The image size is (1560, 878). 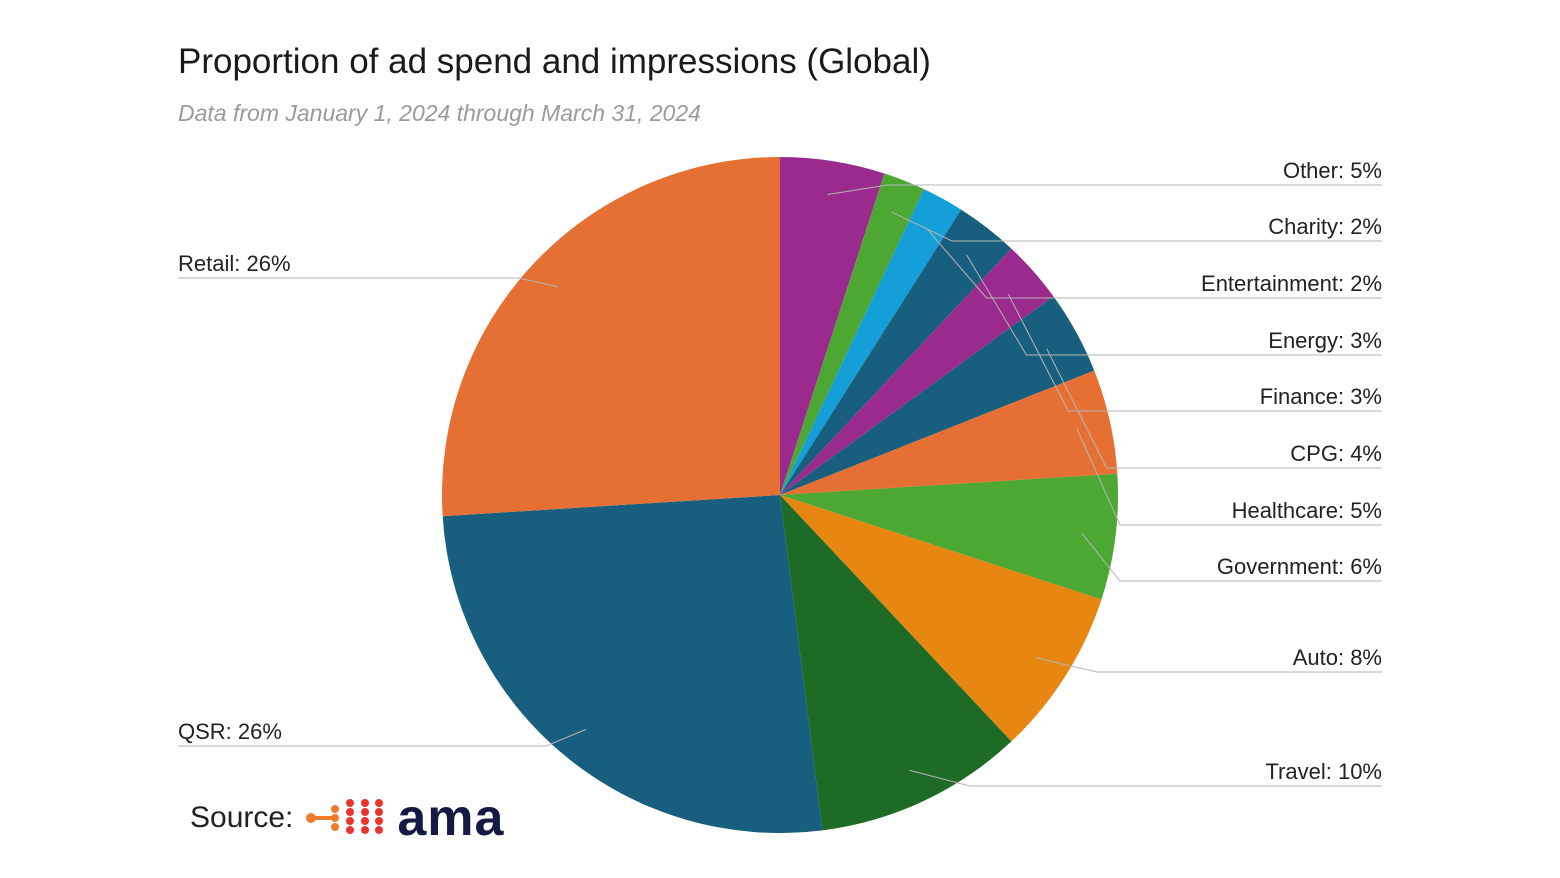 What do you see at coordinates (632, 664) in the screenshot?
I see `pie-slice-qsr` at bounding box center [632, 664].